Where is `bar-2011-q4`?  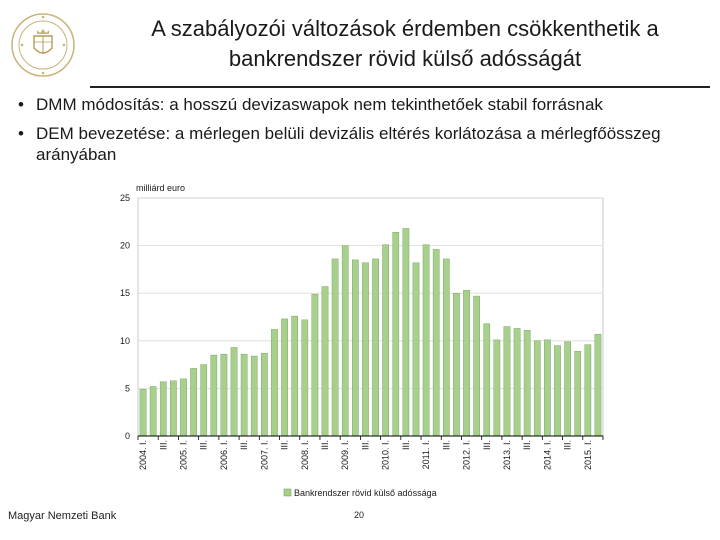
bar-2011-q4 is located at coordinates (456, 364).